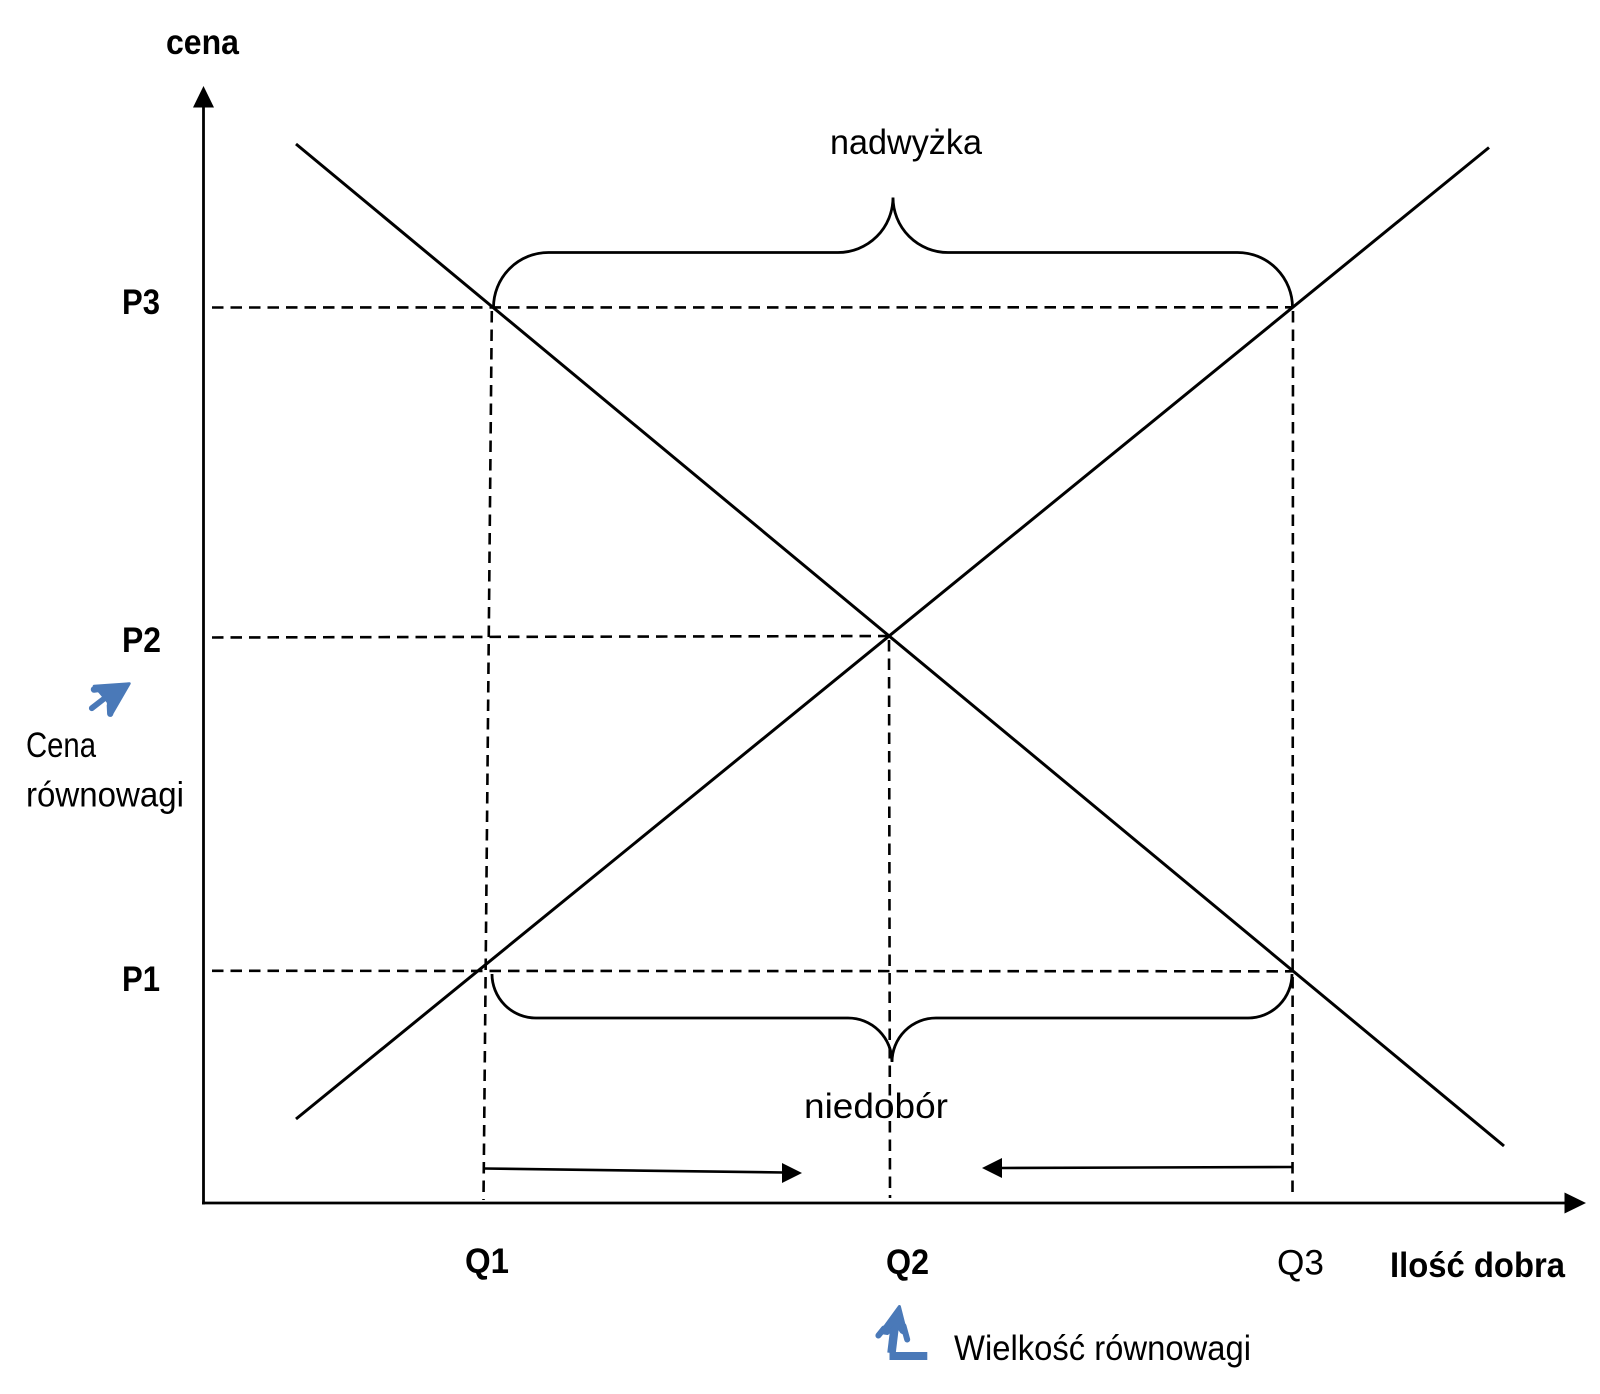 The image size is (1600, 1394). Describe the element at coordinates (202, 42) in the screenshot. I see `svg-text: cena` at that location.